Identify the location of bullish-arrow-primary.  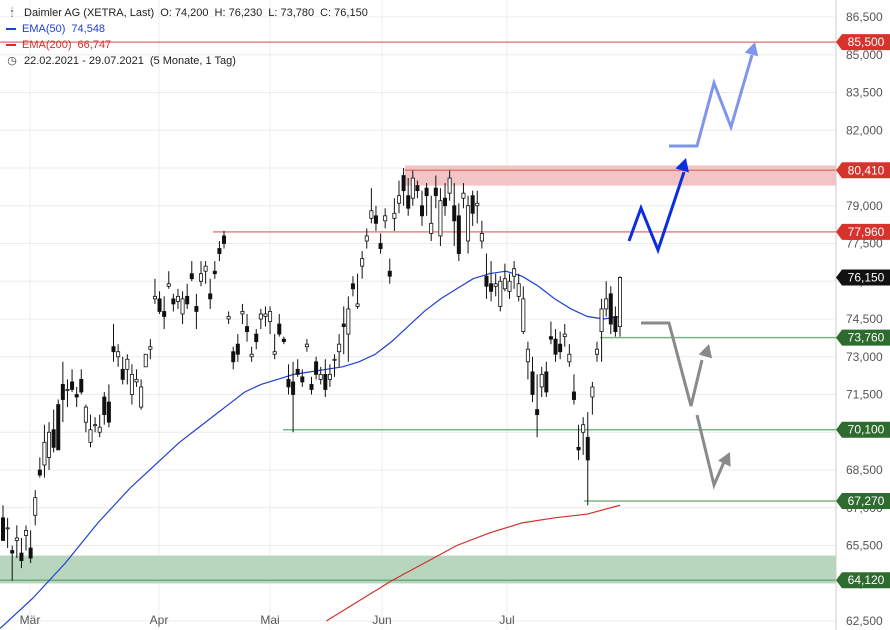
(656, 213).